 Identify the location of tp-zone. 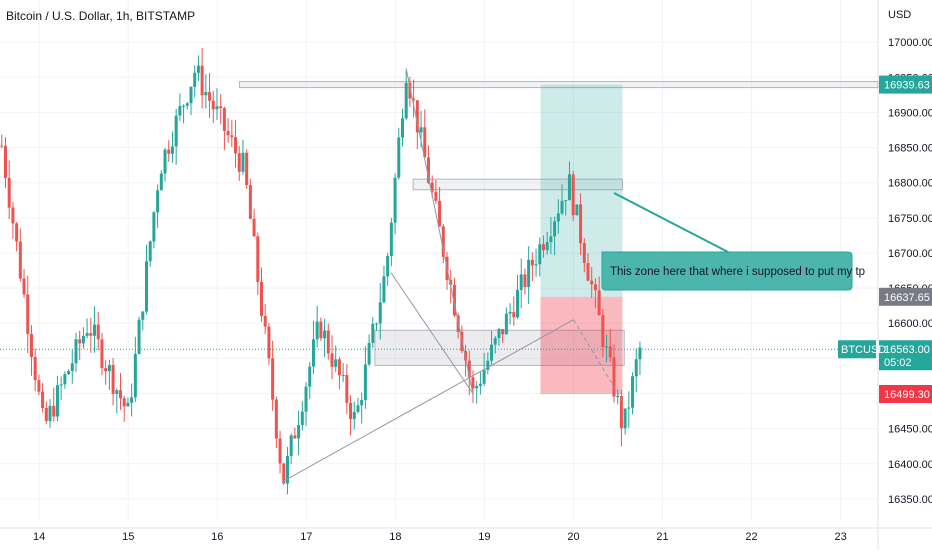
(517, 184).